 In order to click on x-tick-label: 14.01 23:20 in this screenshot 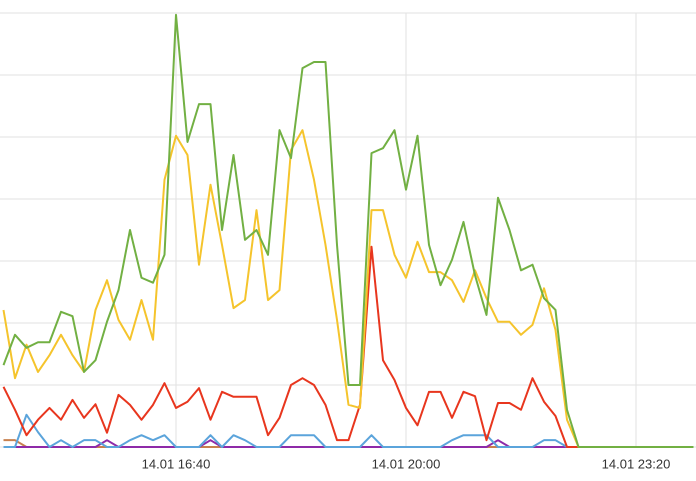, I will do `click(636, 463)`.